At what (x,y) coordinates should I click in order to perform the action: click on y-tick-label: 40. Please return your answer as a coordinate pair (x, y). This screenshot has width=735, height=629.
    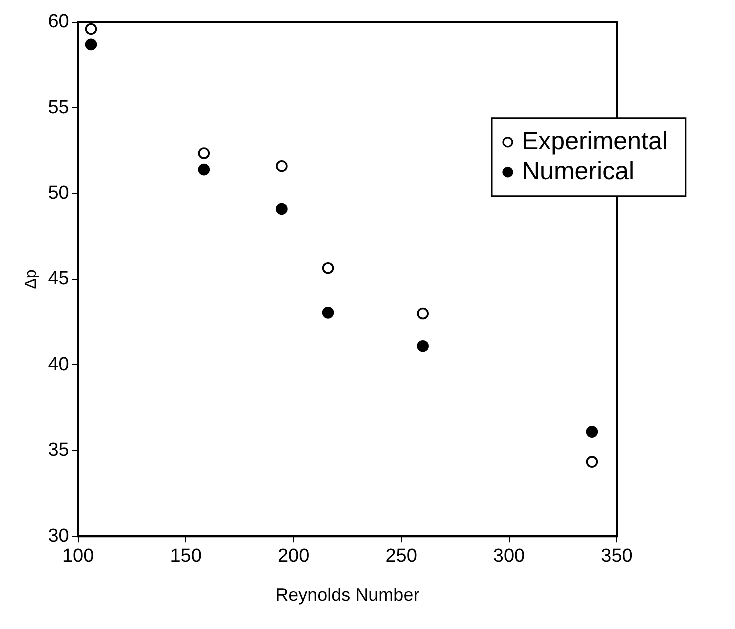
    Looking at the image, I should click on (59, 365).